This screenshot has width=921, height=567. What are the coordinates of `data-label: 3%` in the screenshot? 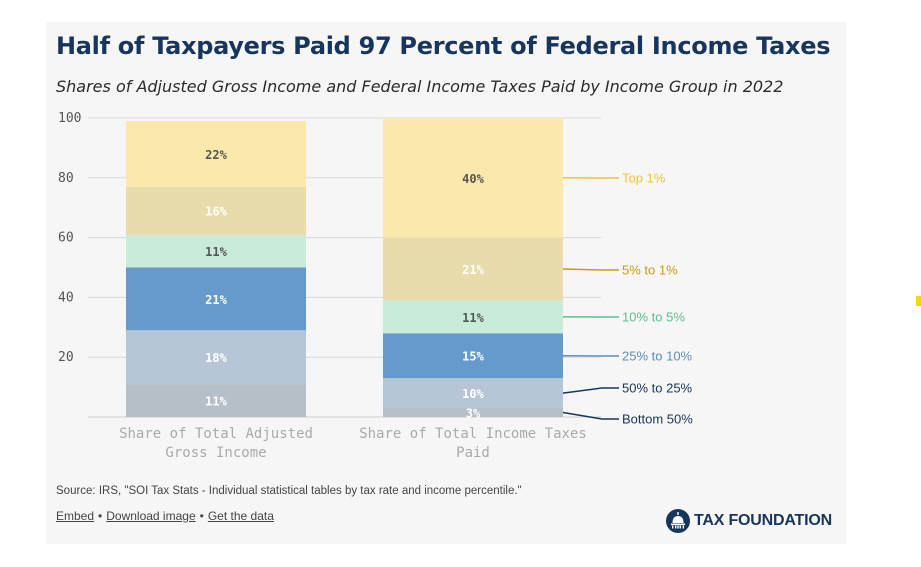 It's located at (473, 414).